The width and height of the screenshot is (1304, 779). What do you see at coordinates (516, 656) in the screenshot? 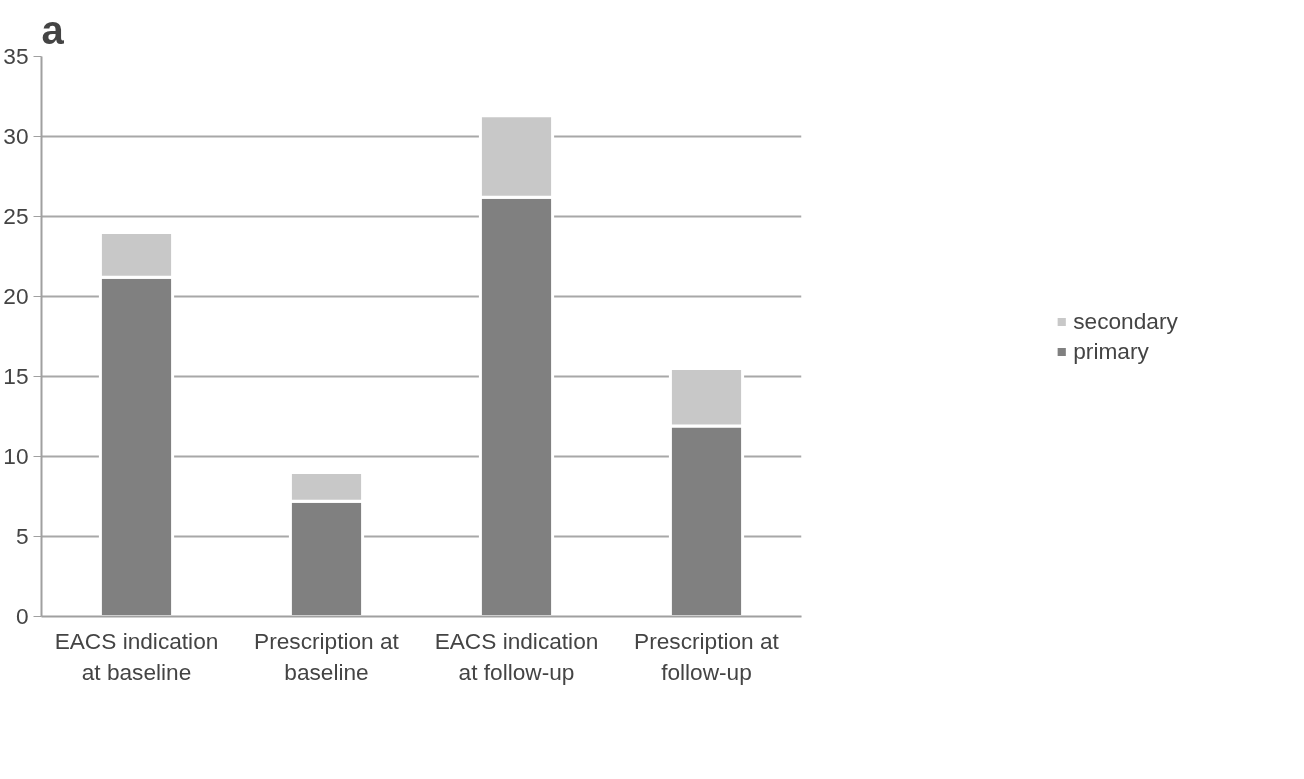
I see `x-tick-label: EACS indication at follow-up` at bounding box center [516, 656].